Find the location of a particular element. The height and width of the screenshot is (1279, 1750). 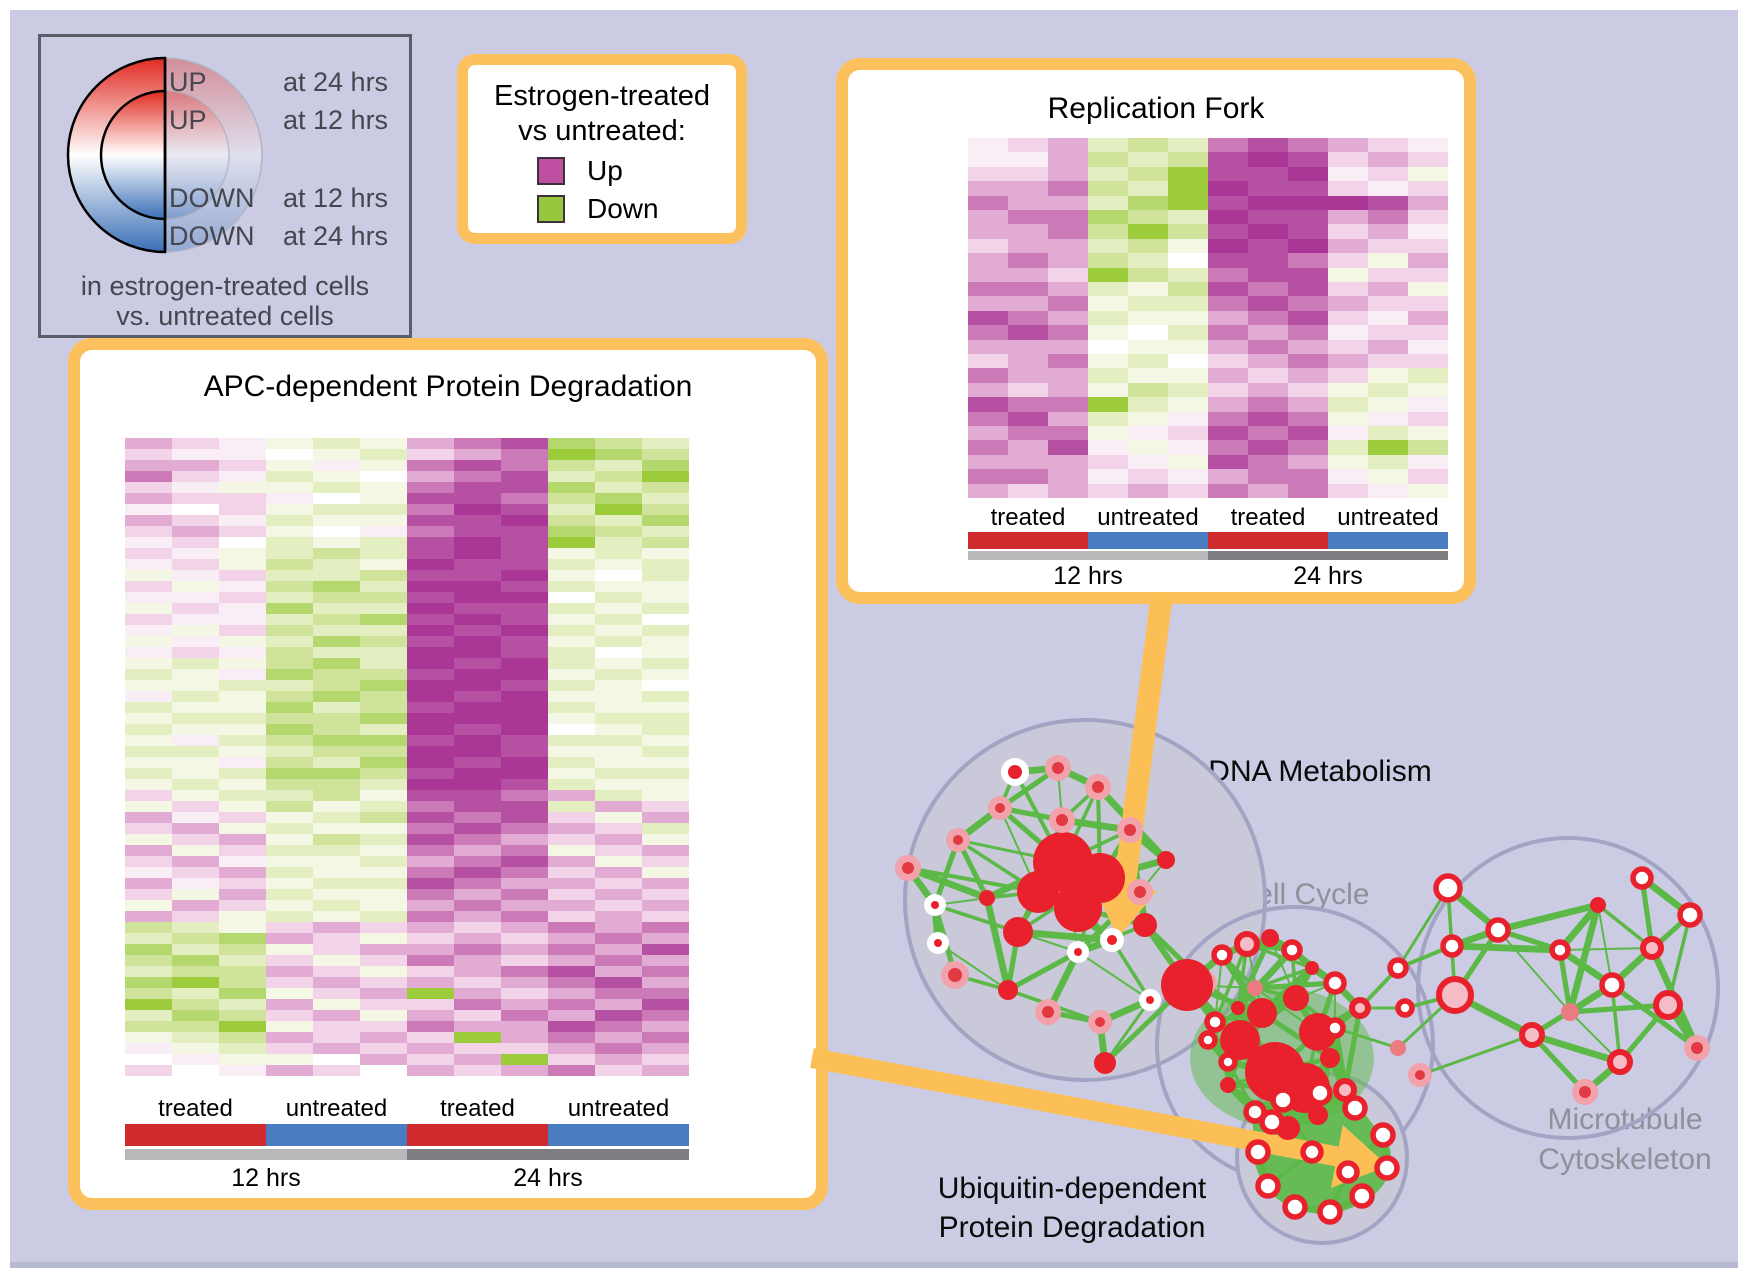

apc-time-bar is located at coordinates (407, 1154).